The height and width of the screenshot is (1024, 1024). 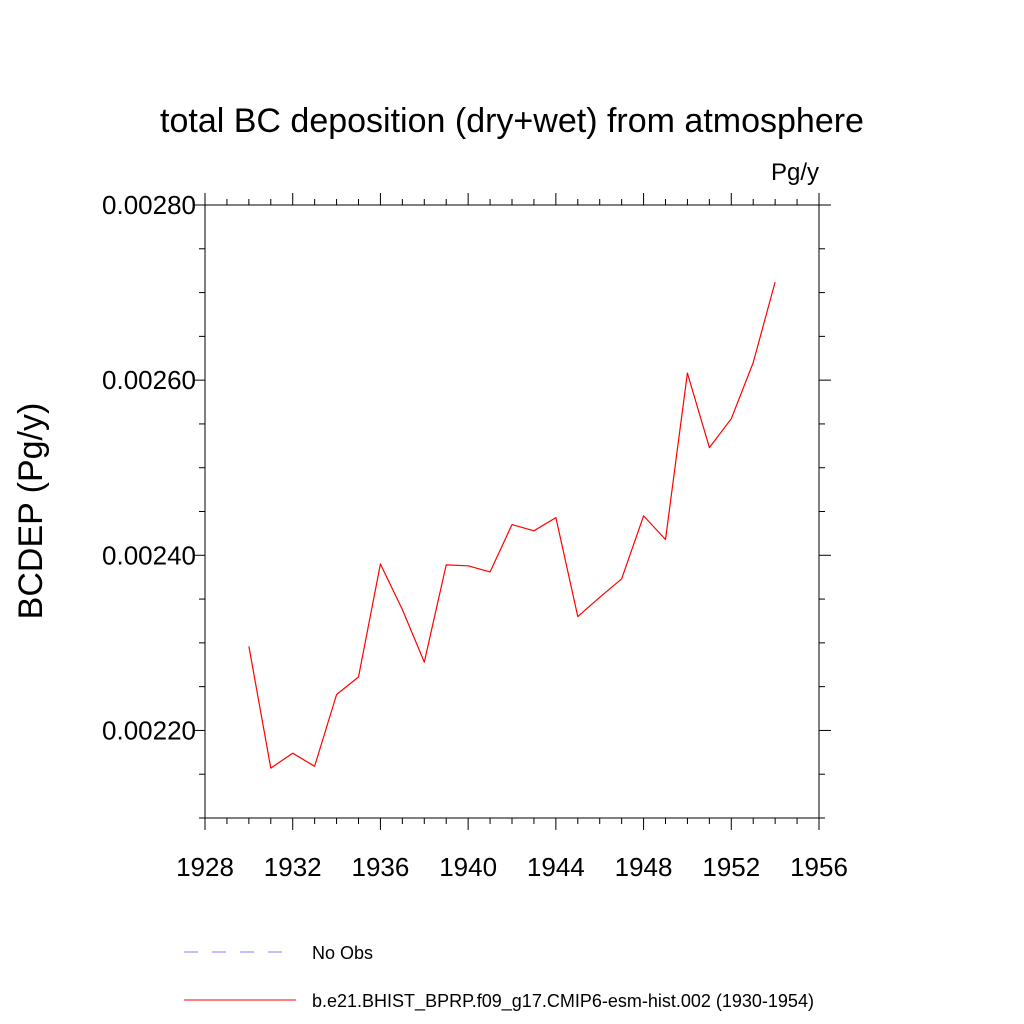 I want to click on legend-label-no-obs: No Obs, so click(x=342, y=953).